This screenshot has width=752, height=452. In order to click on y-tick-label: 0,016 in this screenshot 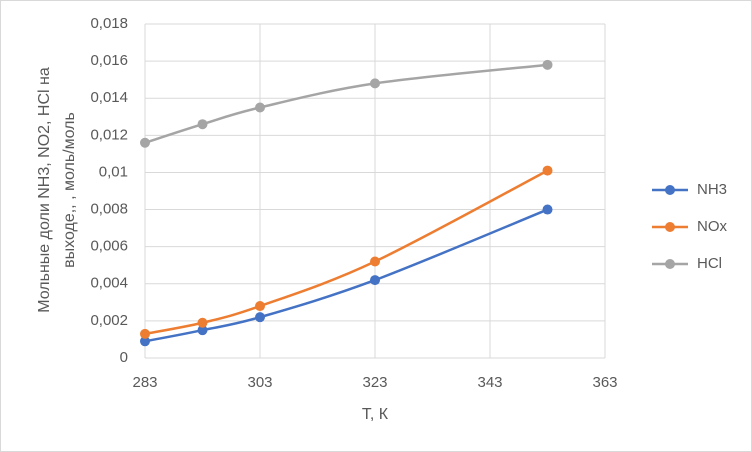, I will do `click(109, 60)`.